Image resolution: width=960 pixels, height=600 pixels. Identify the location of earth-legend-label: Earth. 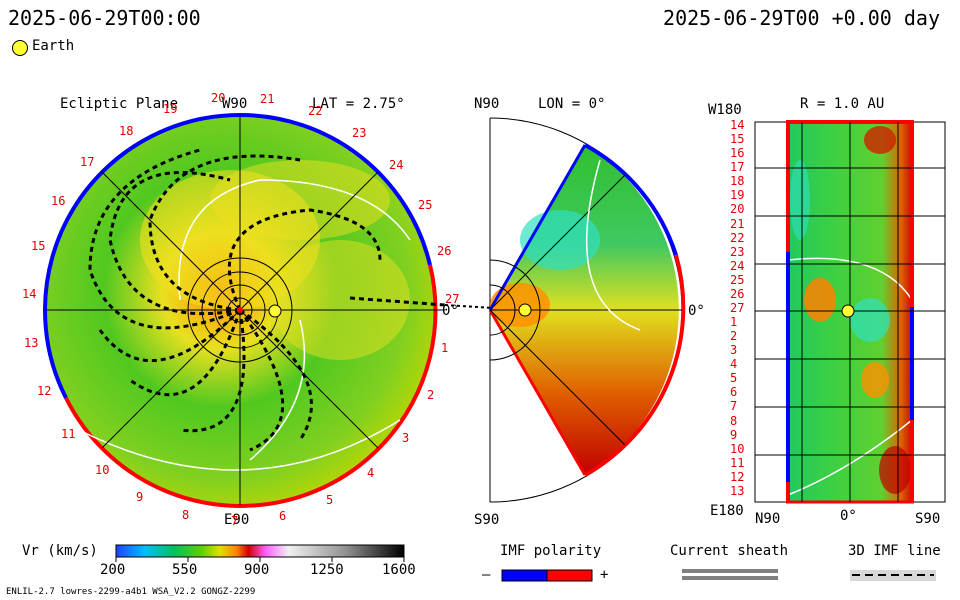
(53, 46).